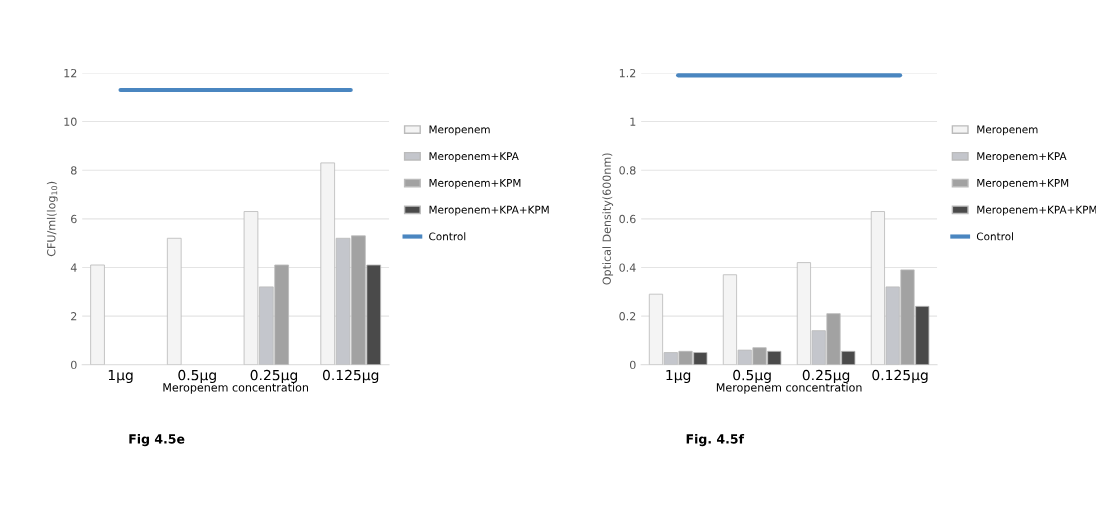 The image size is (1096, 521). I want to click on y-tick-label: 10, so click(70, 121).